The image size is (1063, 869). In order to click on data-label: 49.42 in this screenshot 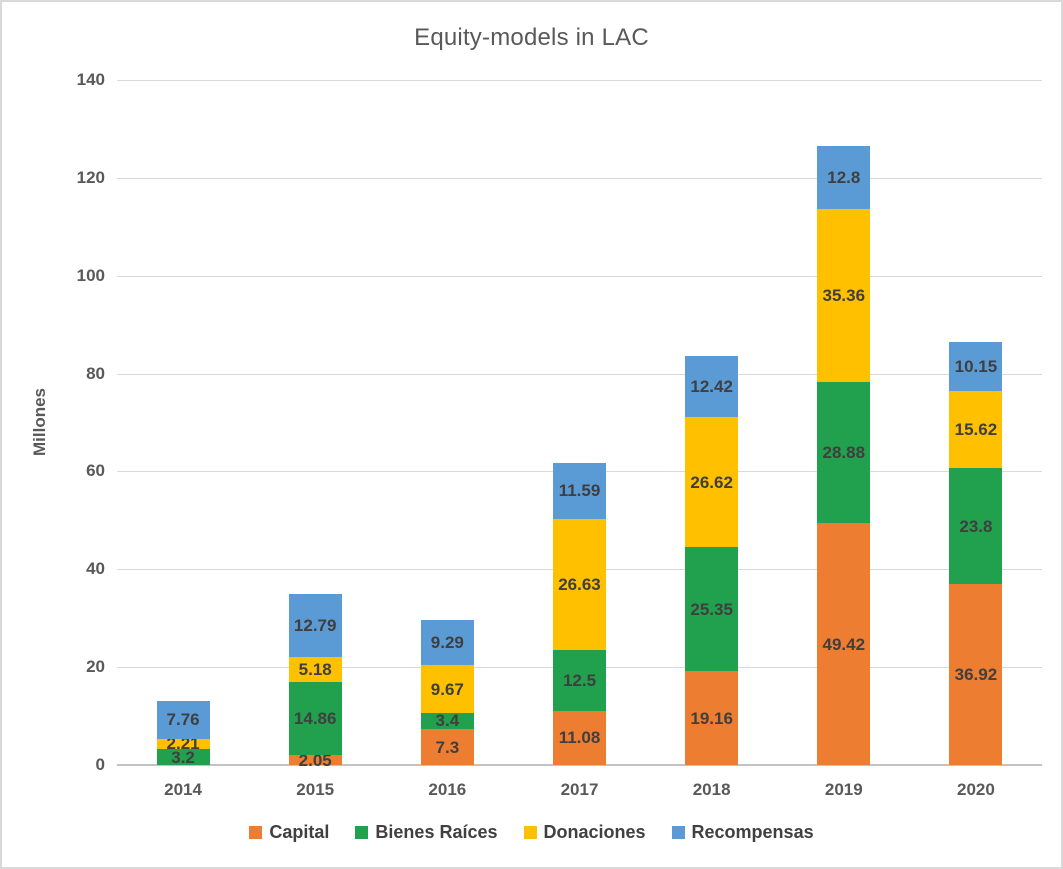, I will do `click(844, 644)`.